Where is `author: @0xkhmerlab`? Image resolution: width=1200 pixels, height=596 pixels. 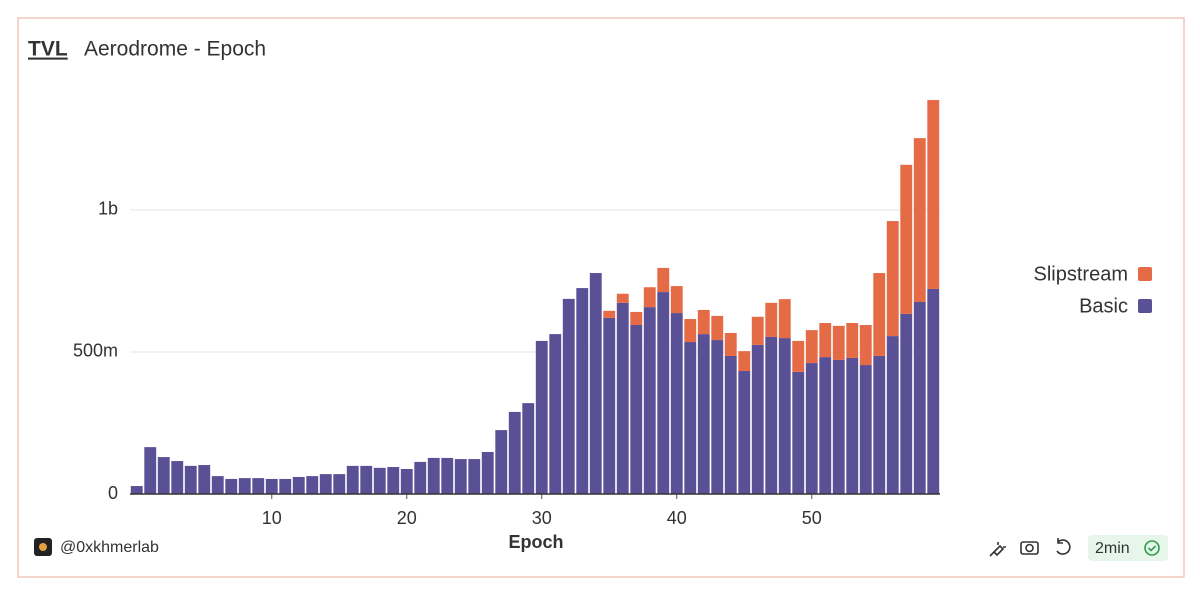
author: @0xkhmerlab is located at coordinates (109, 547).